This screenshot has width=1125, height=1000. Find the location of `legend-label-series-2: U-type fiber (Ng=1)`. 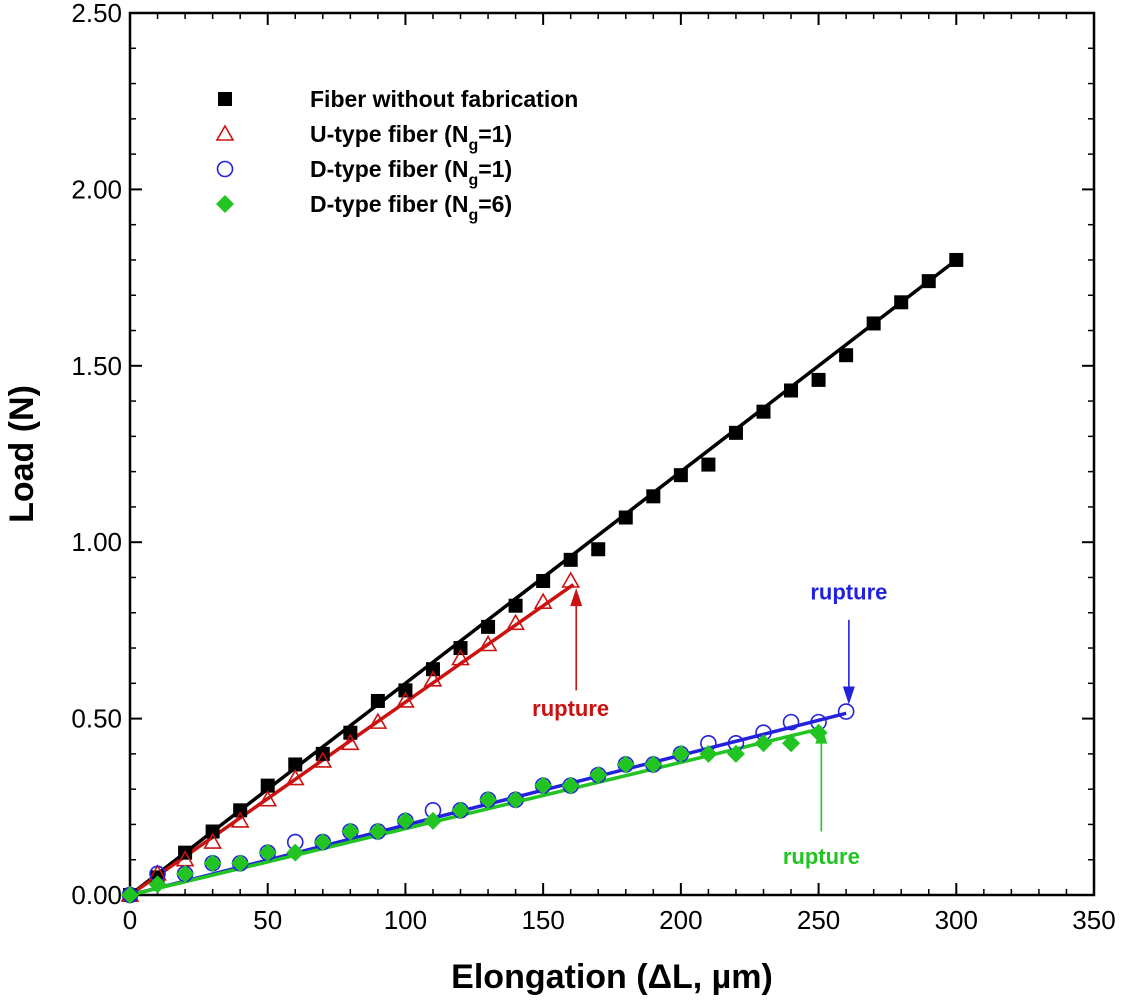

legend-label-series-2: U-type fiber (Ng=1) is located at coordinates (411, 137).